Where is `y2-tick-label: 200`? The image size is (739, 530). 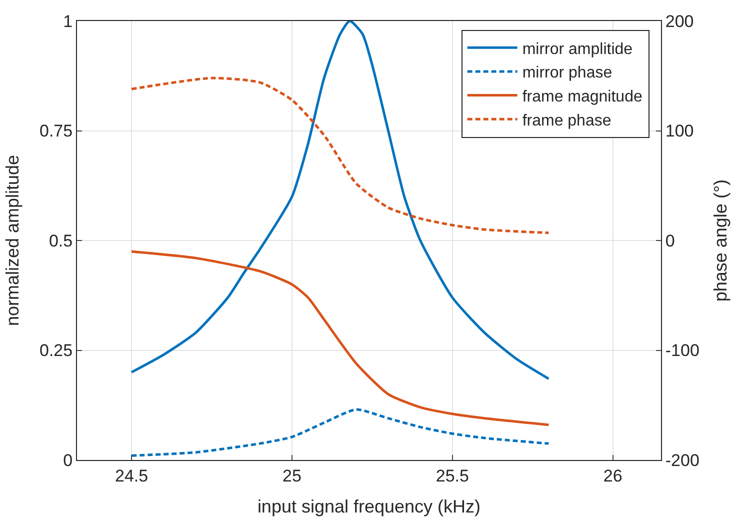
y2-tick-label: 200 is located at coordinates (679, 21).